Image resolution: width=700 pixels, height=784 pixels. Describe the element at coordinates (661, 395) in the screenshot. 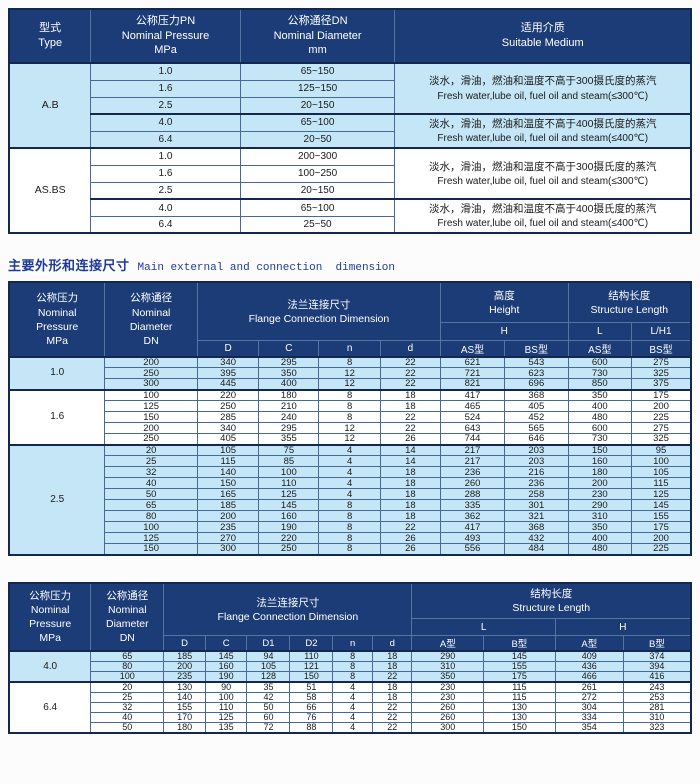

I see `cell: 175` at that location.